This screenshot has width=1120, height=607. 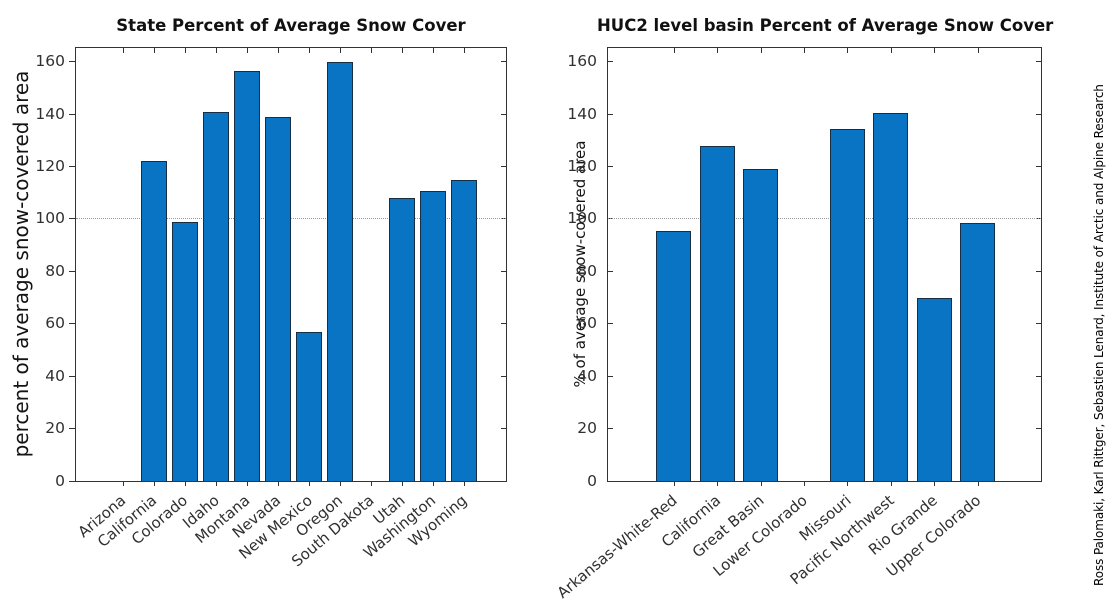 I want to click on bar-oregon, so click(x=339, y=271).